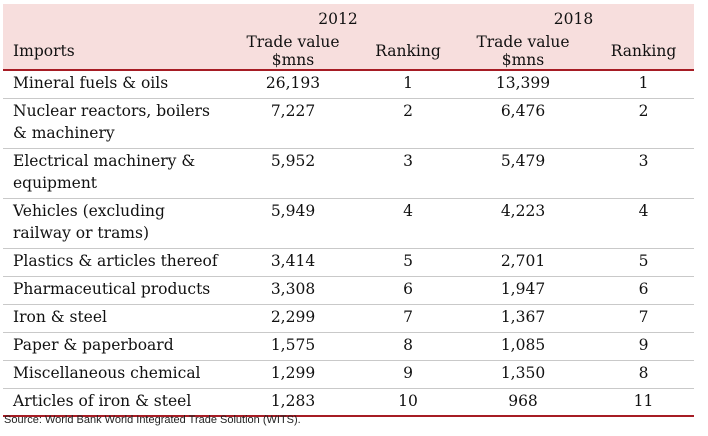 This screenshot has width=708, height=436. What do you see at coordinates (293, 160) in the screenshot?
I see `row-value-2012: 5,952` at bounding box center [293, 160].